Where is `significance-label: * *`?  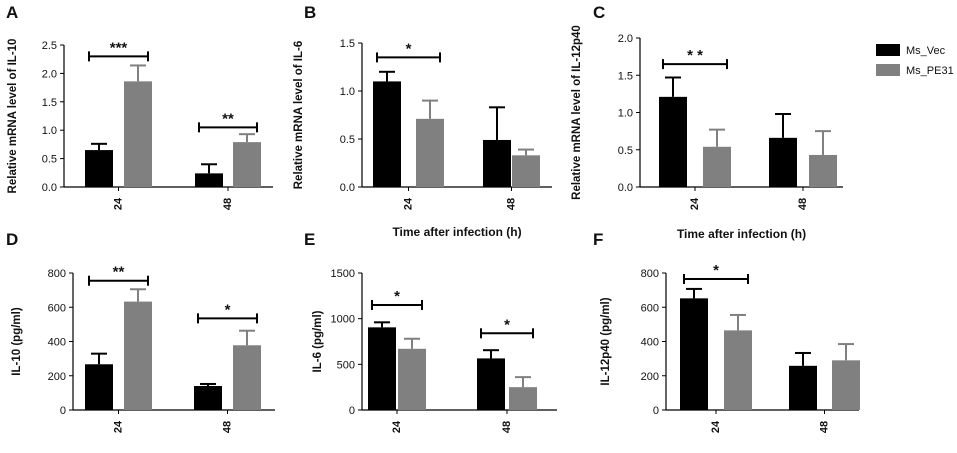 significance-label: * * is located at coordinates (695, 55).